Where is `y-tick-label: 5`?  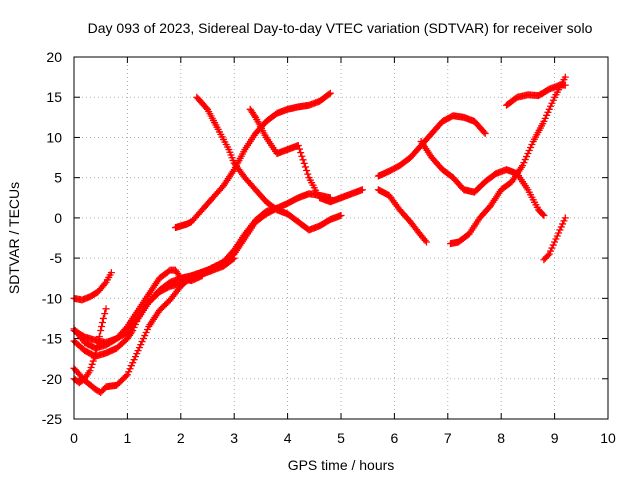
y-tick-label: 5 is located at coordinates (58, 178).